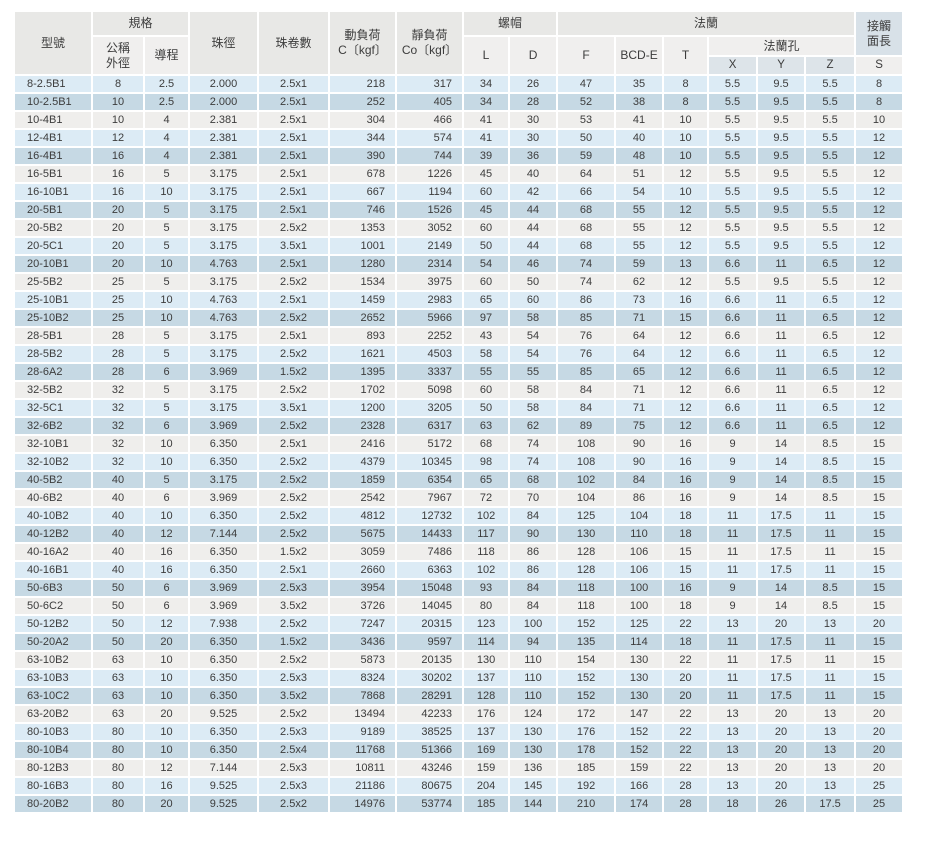 The image size is (927, 846). What do you see at coordinates (430, 624) in the screenshot?
I see `value-cell: 20315` at bounding box center [430, 624].